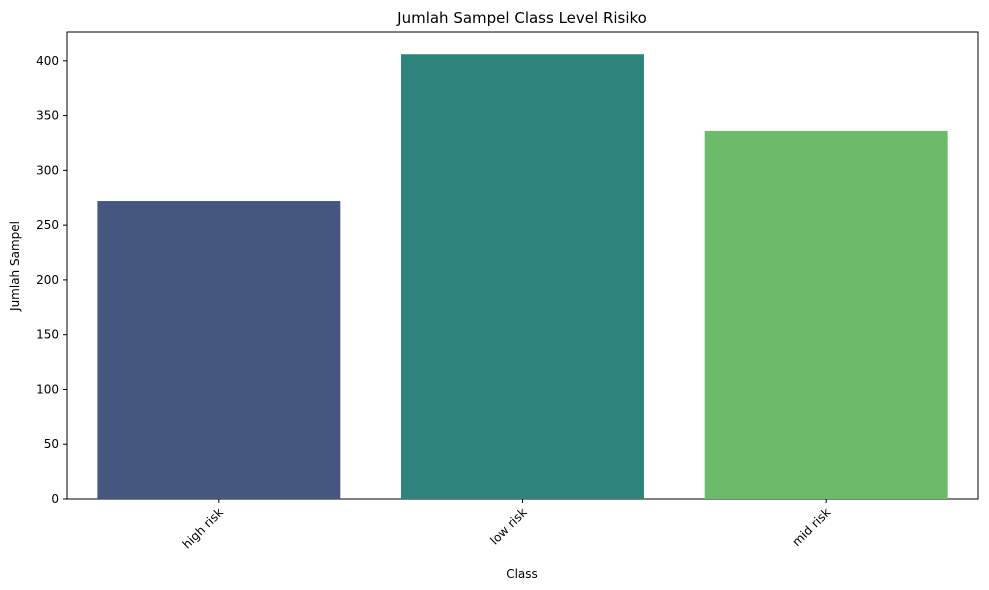 Image resolution: width=989 pixels, height=590 pixels. Describe the element at coordinates (219, 350) in the screenshot. I see `bar-high-risk` at that location.